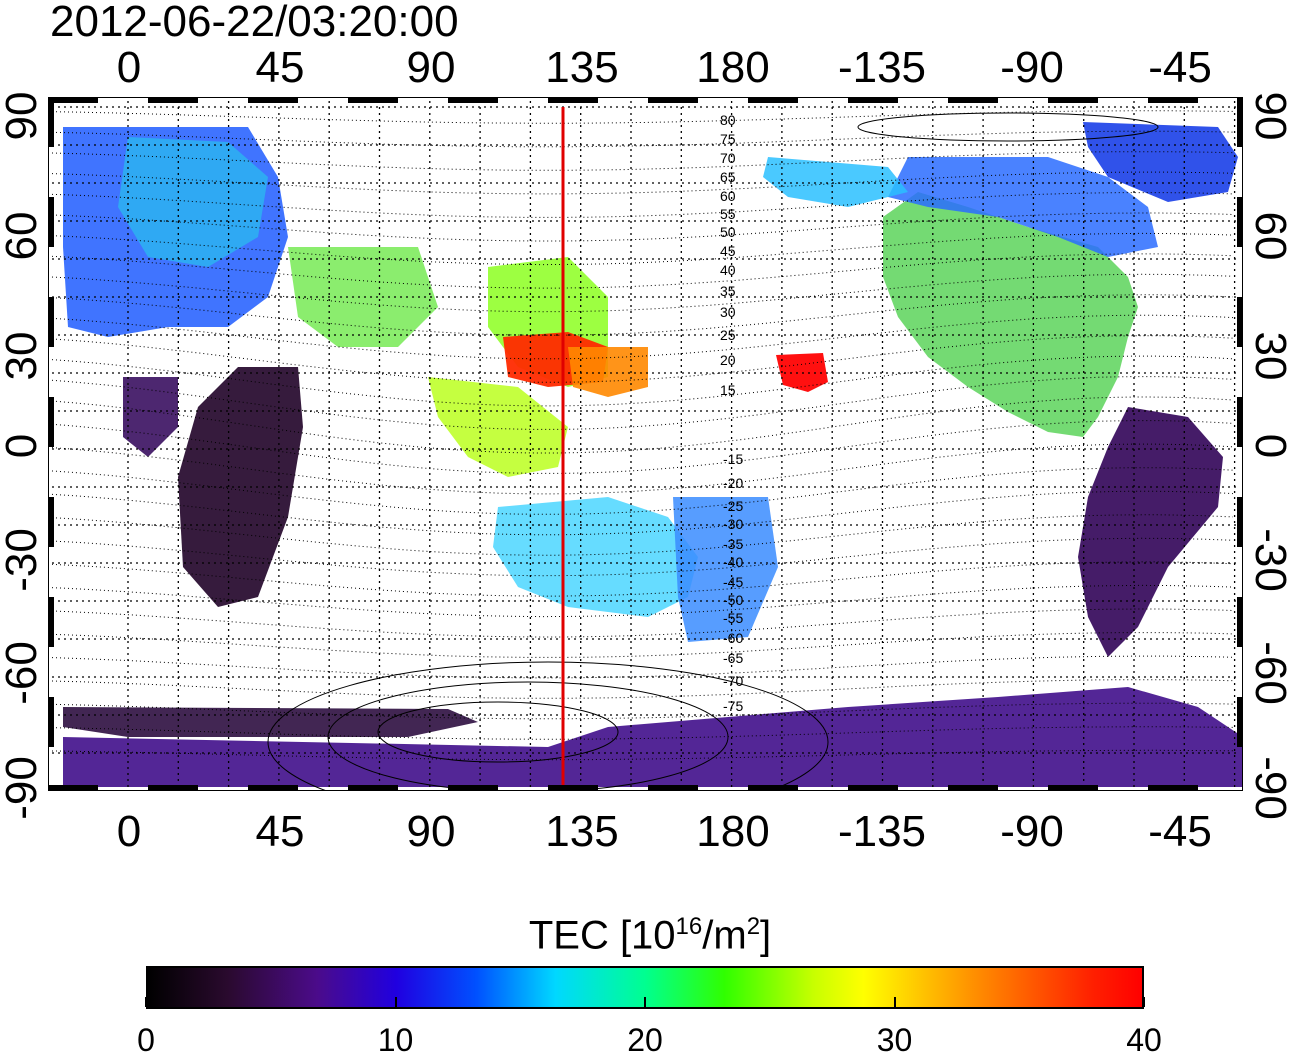  I want to click on left-latitude-label: 0, so click(23, 446).